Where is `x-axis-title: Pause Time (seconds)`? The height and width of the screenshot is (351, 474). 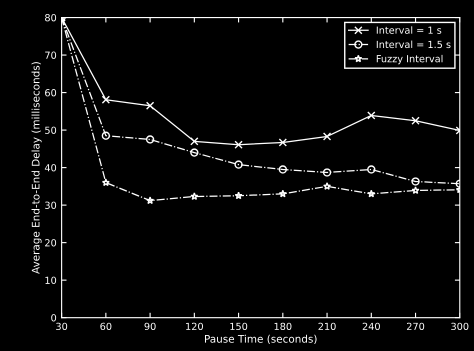
x-axis-title: Pause Time (seconds) is located at coordinates (261, 339).